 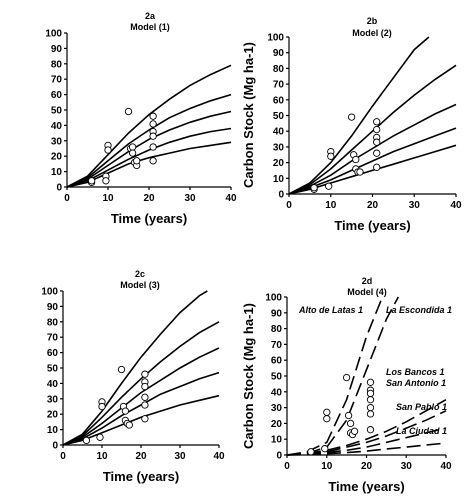 I want to click on panel-title: 2d, so click(x=367, y=281).